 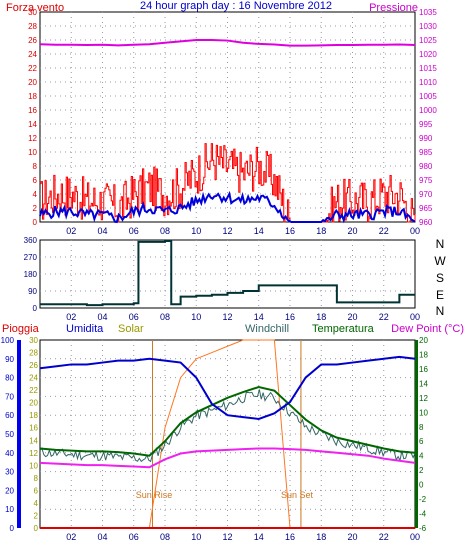 I want to click on temperature-y-tick: 18, so click(x=423, y=354).